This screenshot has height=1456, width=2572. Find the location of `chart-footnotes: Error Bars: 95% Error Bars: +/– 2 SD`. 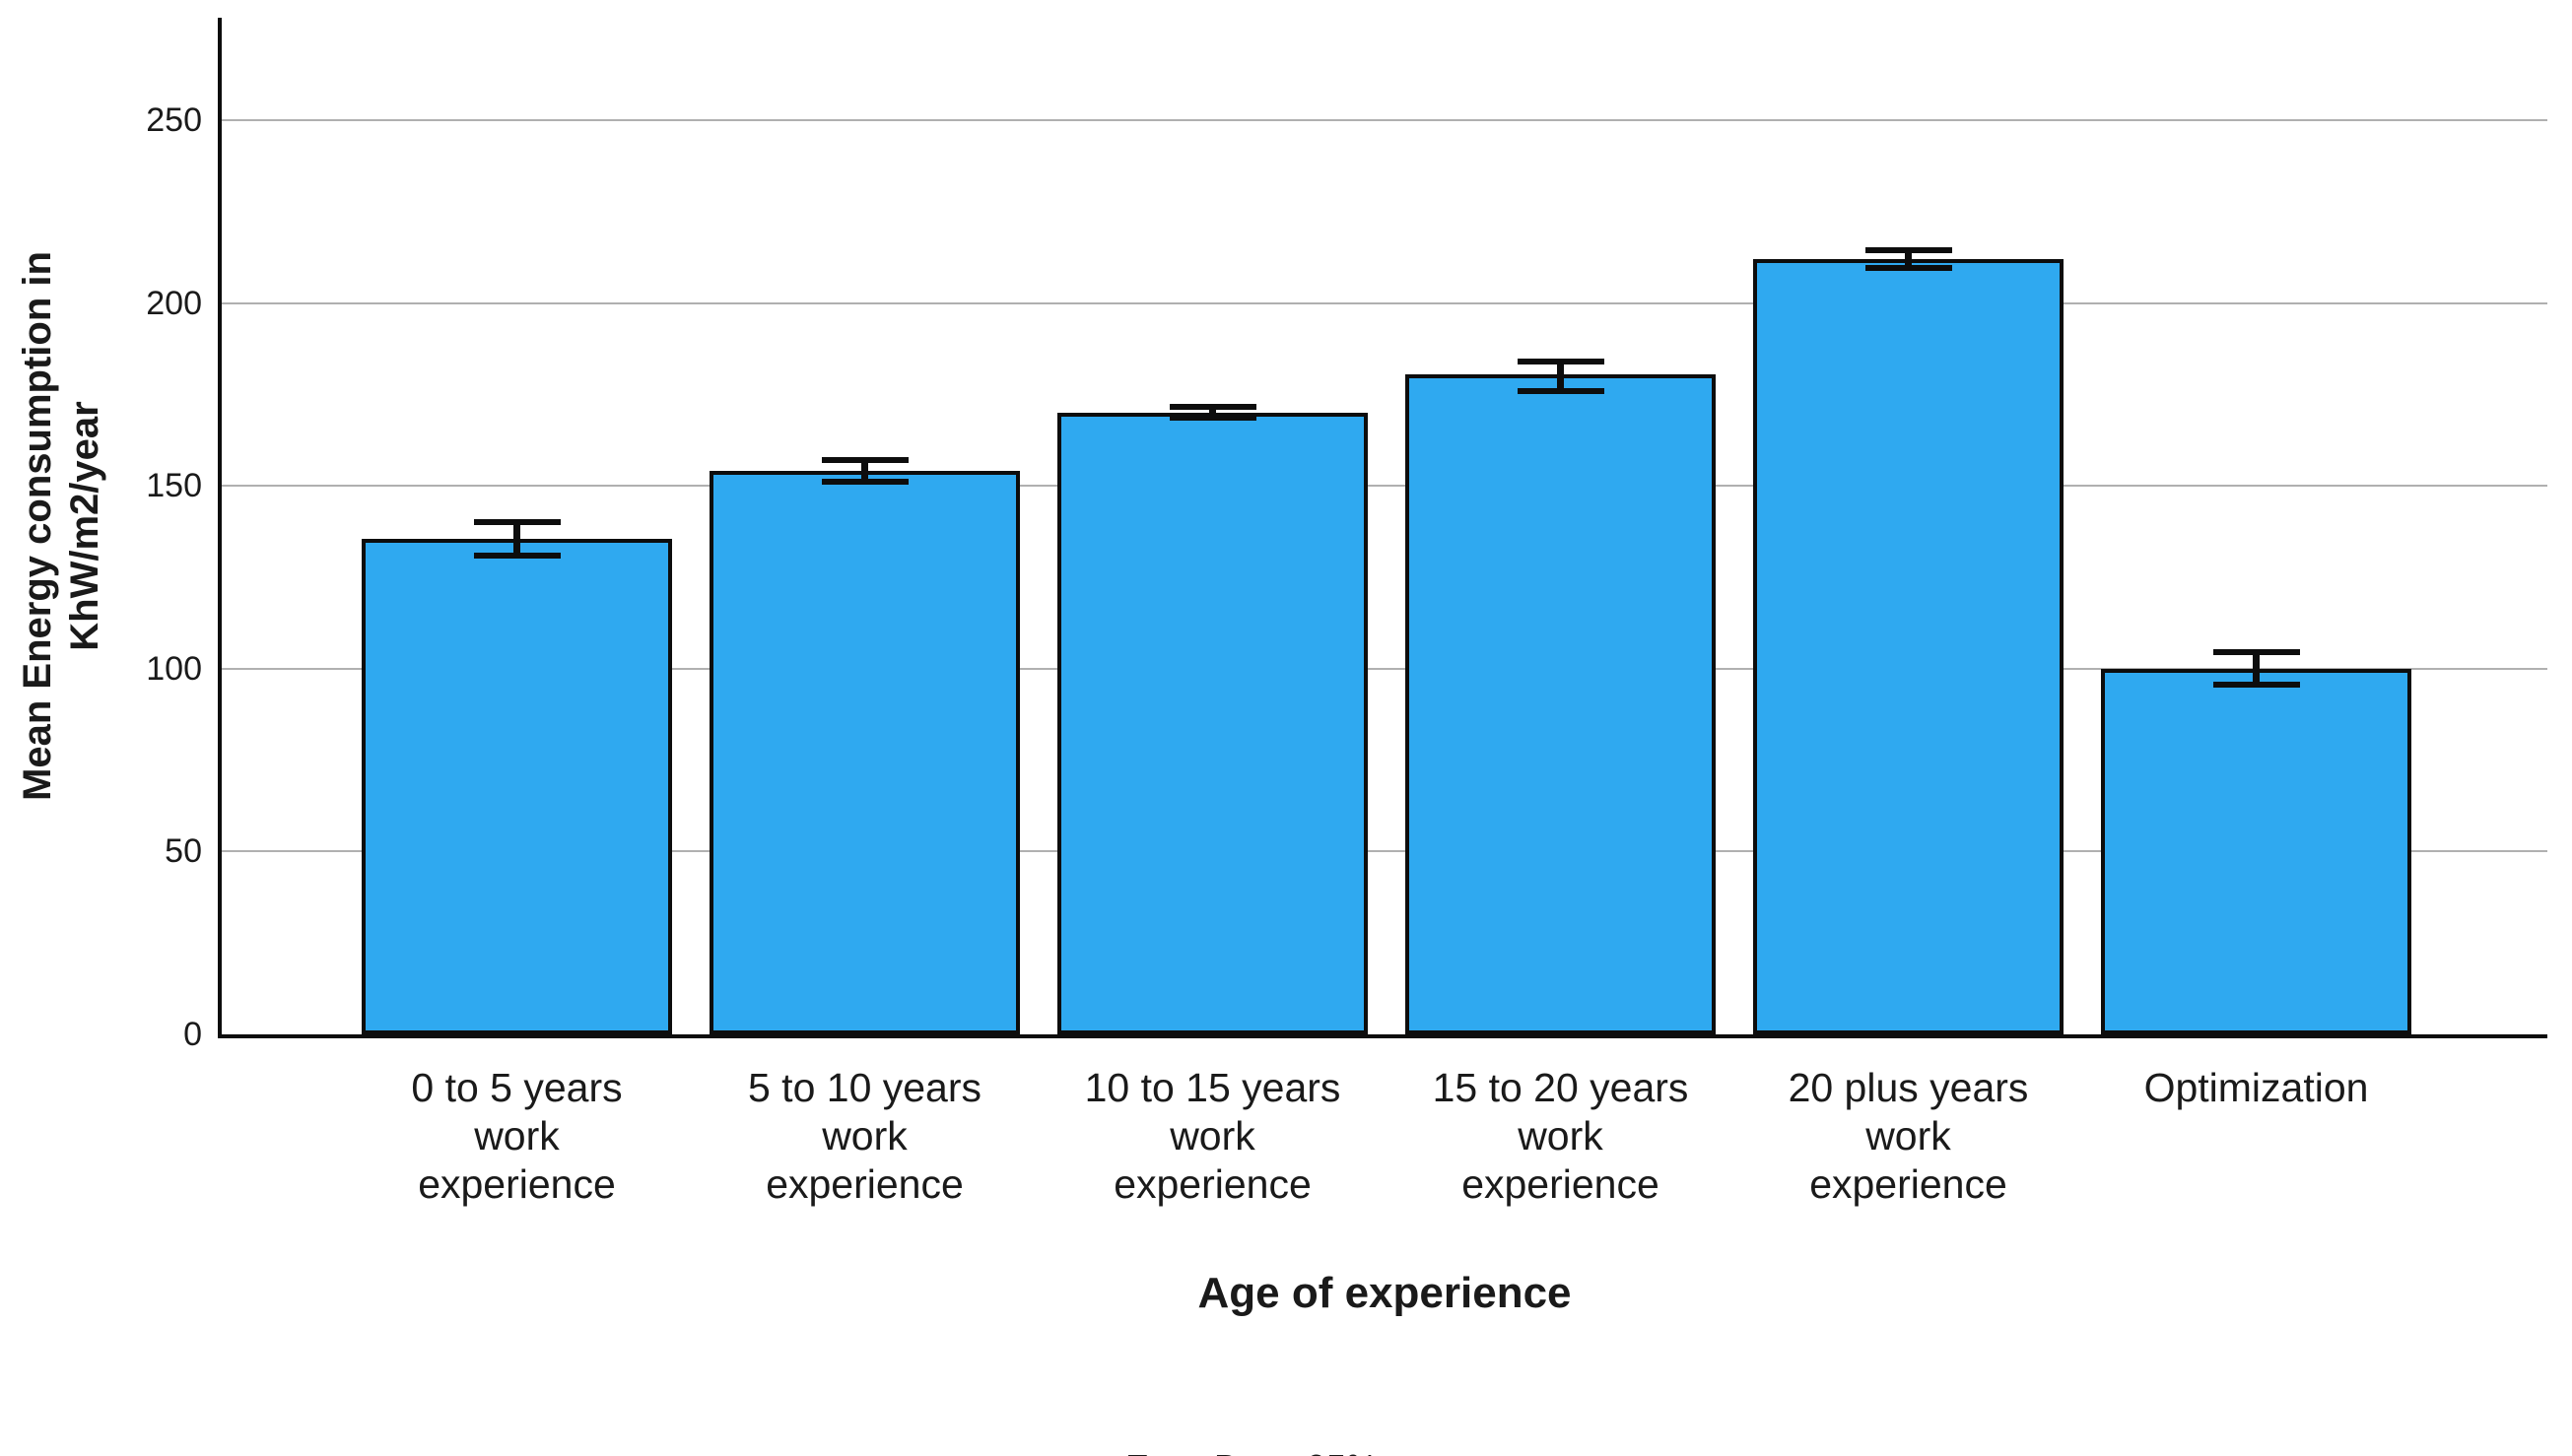

chart-footnotes: Error Bars: 95% Error Bars: +/– 2 SD is located at coordinates (1290, 1404).